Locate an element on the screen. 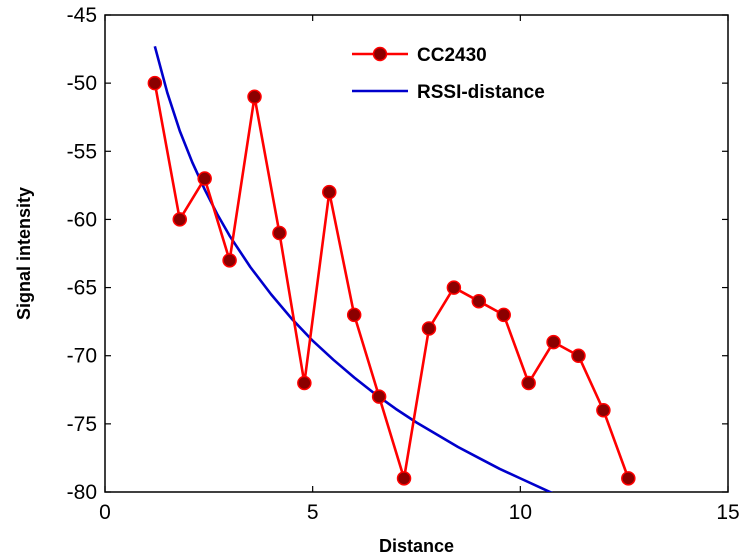 Image resolution: width=745 pixels, height=555 pixels. x-tick-label: 10 is located at coordinates (520, 512).